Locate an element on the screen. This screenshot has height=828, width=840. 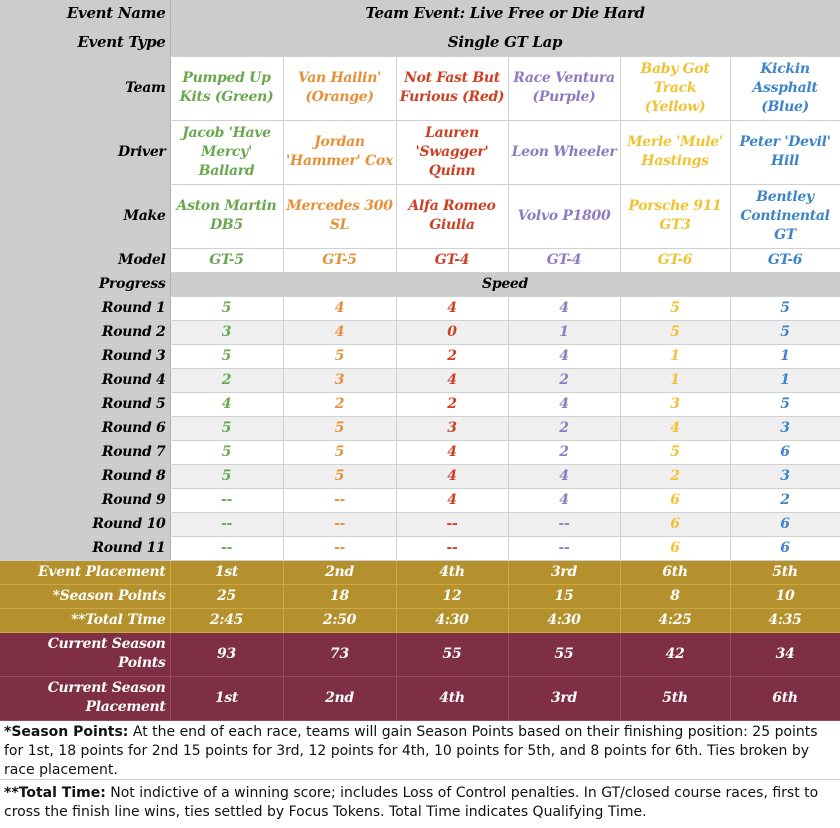
round-label: Round 6 is located at coordinates (85, 428).